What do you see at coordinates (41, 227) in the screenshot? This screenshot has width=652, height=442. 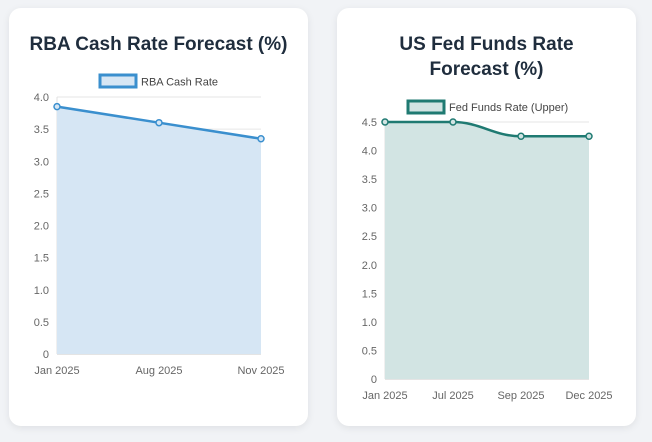 I see `rba-y-tick-label: 2.0` at bounding box center [41, 227].